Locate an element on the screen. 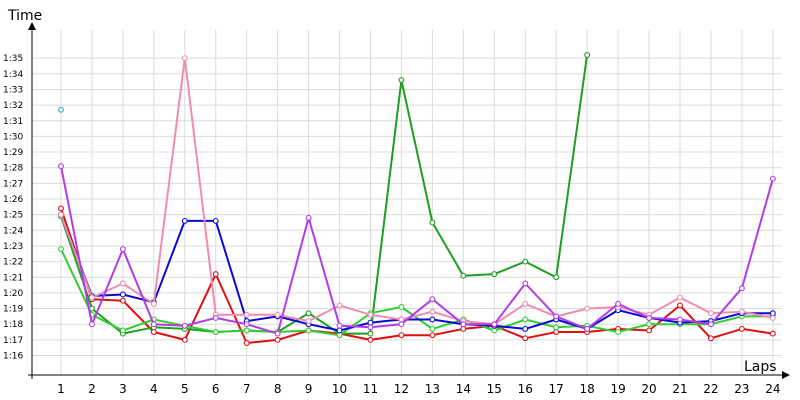  x-tick-label: 23 is located at coordinates (741, 389).